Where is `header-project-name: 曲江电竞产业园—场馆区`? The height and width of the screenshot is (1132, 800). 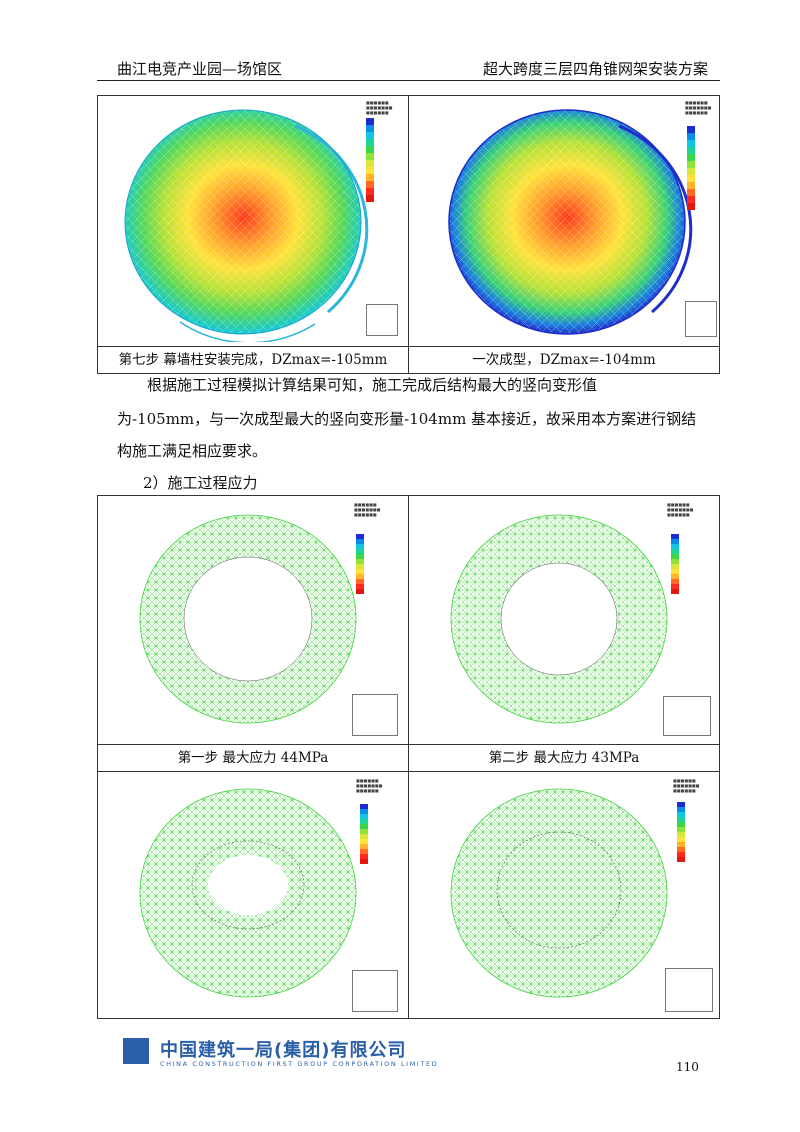 header-project-name: 曲江电竞产业园—场馆区 is located at coordinates (200, 69).